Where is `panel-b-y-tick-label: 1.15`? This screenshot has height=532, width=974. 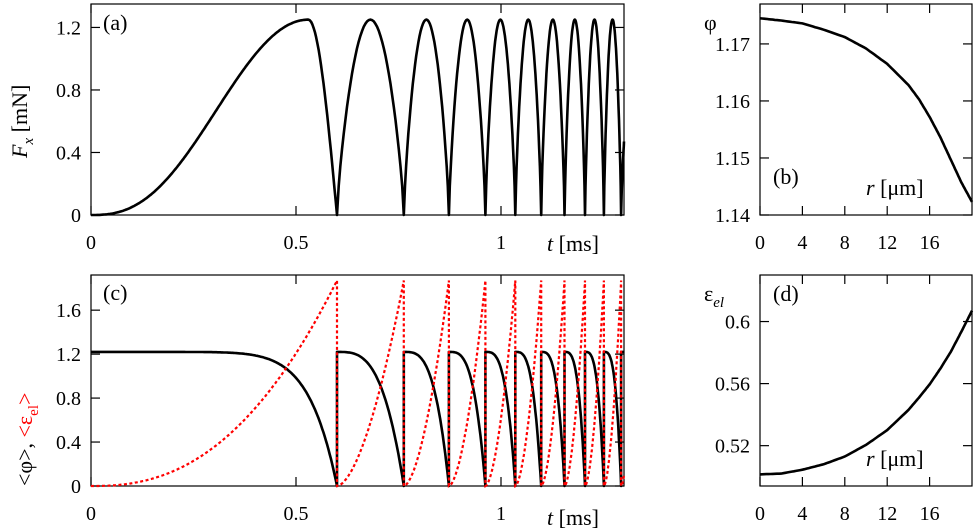 panel-b-y-tick-label: 1.15 is located at coordinates (732, 159).